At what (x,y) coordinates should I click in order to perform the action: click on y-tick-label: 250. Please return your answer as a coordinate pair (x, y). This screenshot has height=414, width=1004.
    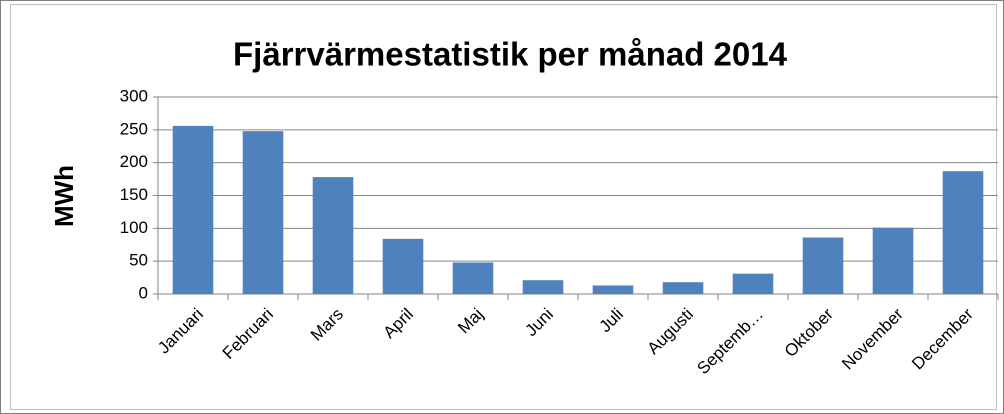
    Looking at the image, I should click on (134, 128).